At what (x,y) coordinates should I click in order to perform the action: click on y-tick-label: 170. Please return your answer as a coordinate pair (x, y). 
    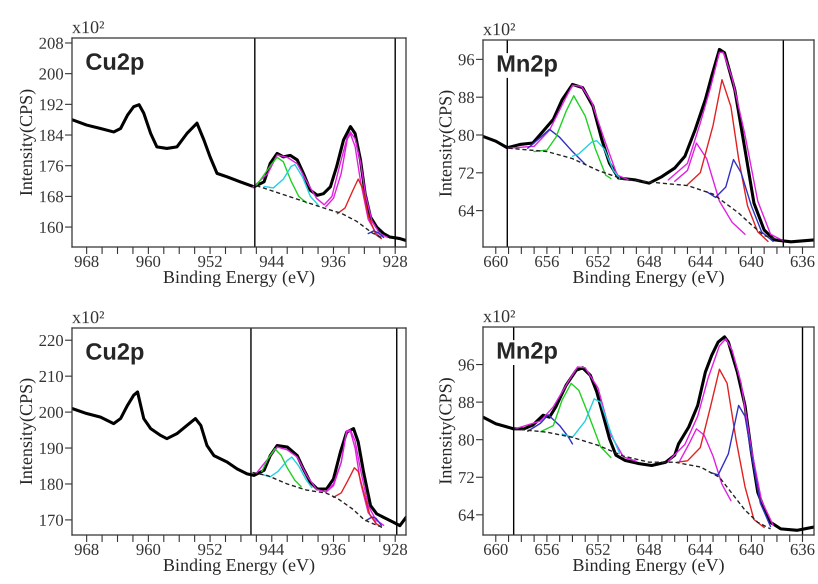
    Looking at the image, I should click on (52, 520).